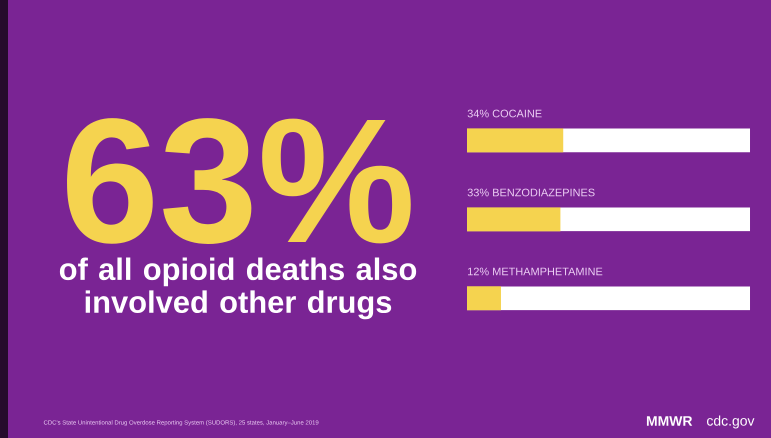  I want to click on y-tick-label: COCAINE, so click(517, 114).